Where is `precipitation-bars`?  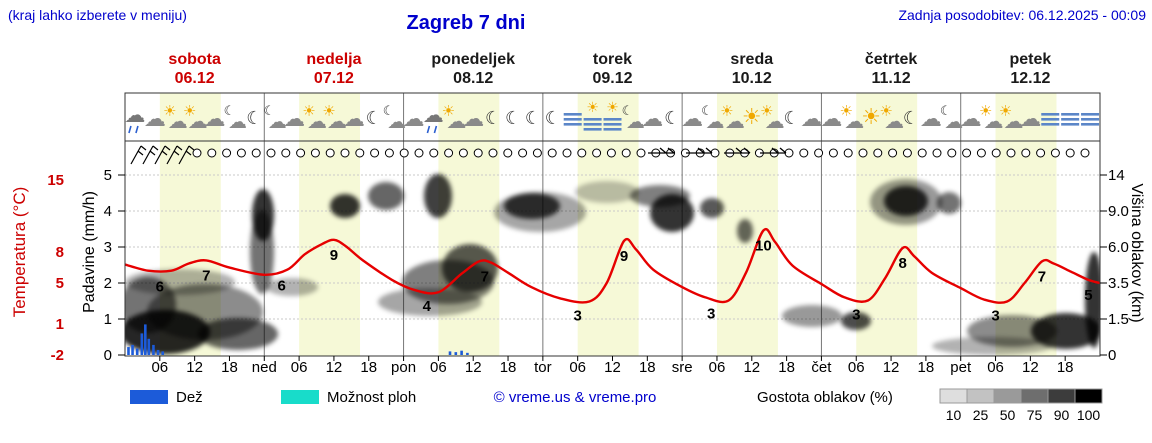 precipitation-bars is located at coordinates (298, 339).